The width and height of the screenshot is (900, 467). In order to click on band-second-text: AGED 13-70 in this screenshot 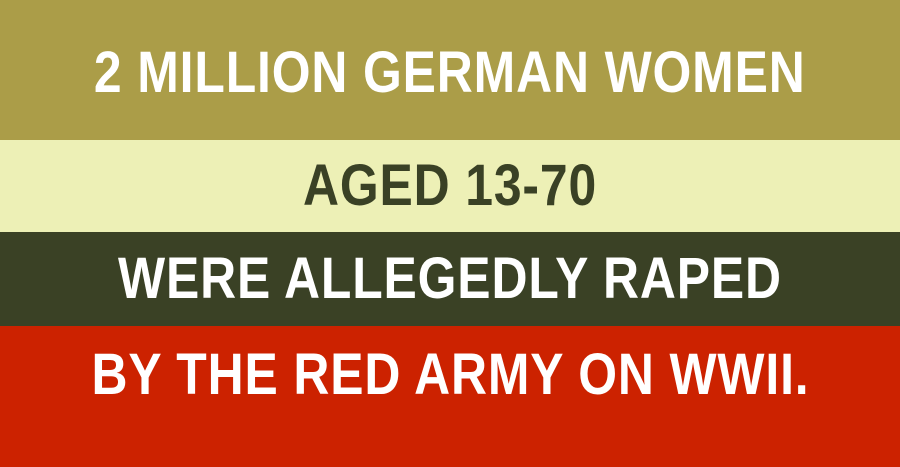, I will do `click(450, 185)`.